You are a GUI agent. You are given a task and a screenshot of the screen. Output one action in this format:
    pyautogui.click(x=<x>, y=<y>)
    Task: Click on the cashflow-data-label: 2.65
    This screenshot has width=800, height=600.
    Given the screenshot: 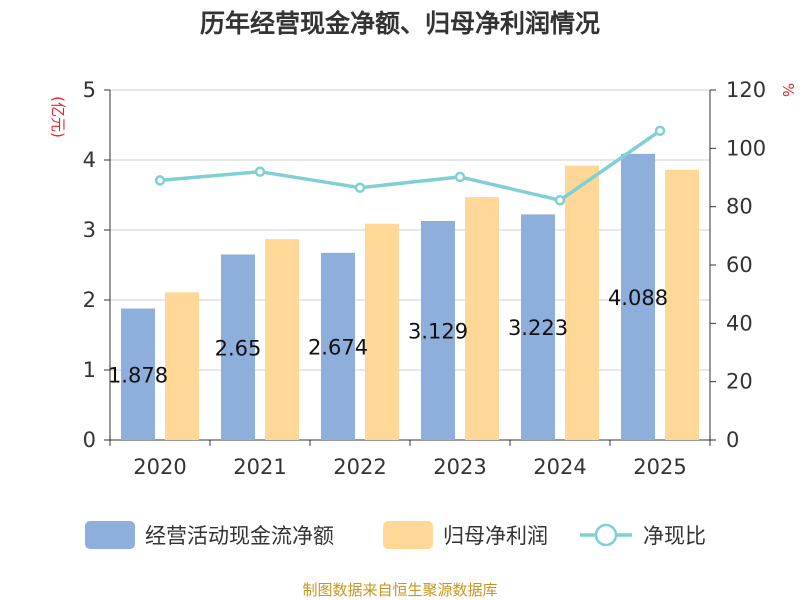 What is the action you would take?
    pyautogui.click(x=238, y=348)
    